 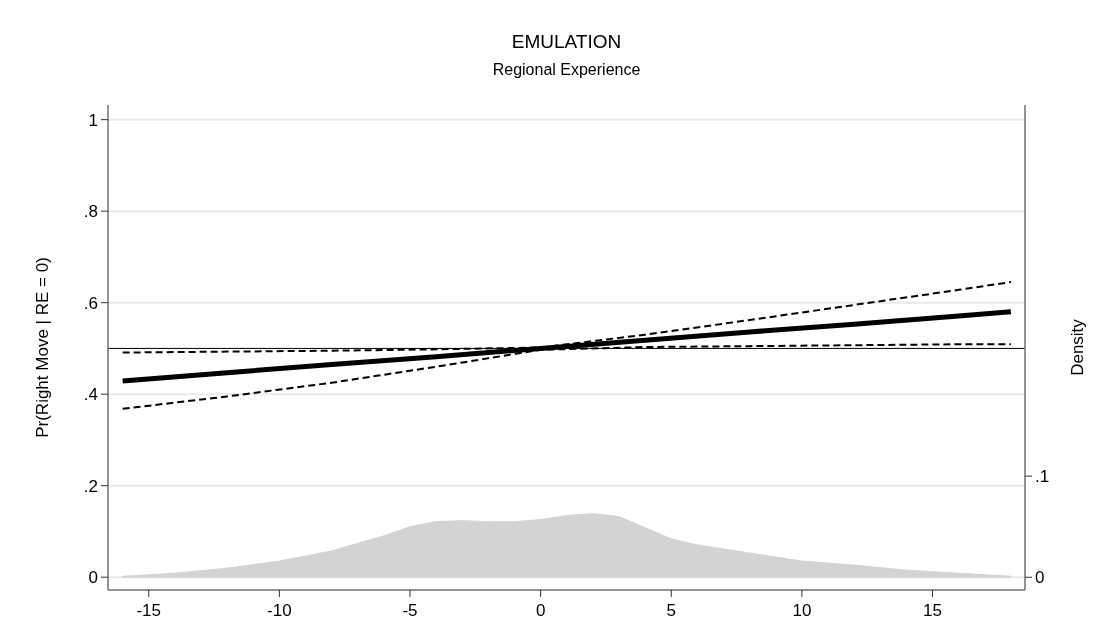 What do you see at coordinates (93, 578) in the screenshot?
I see `y-tick-label: 0` at bounding box center [93, 578].